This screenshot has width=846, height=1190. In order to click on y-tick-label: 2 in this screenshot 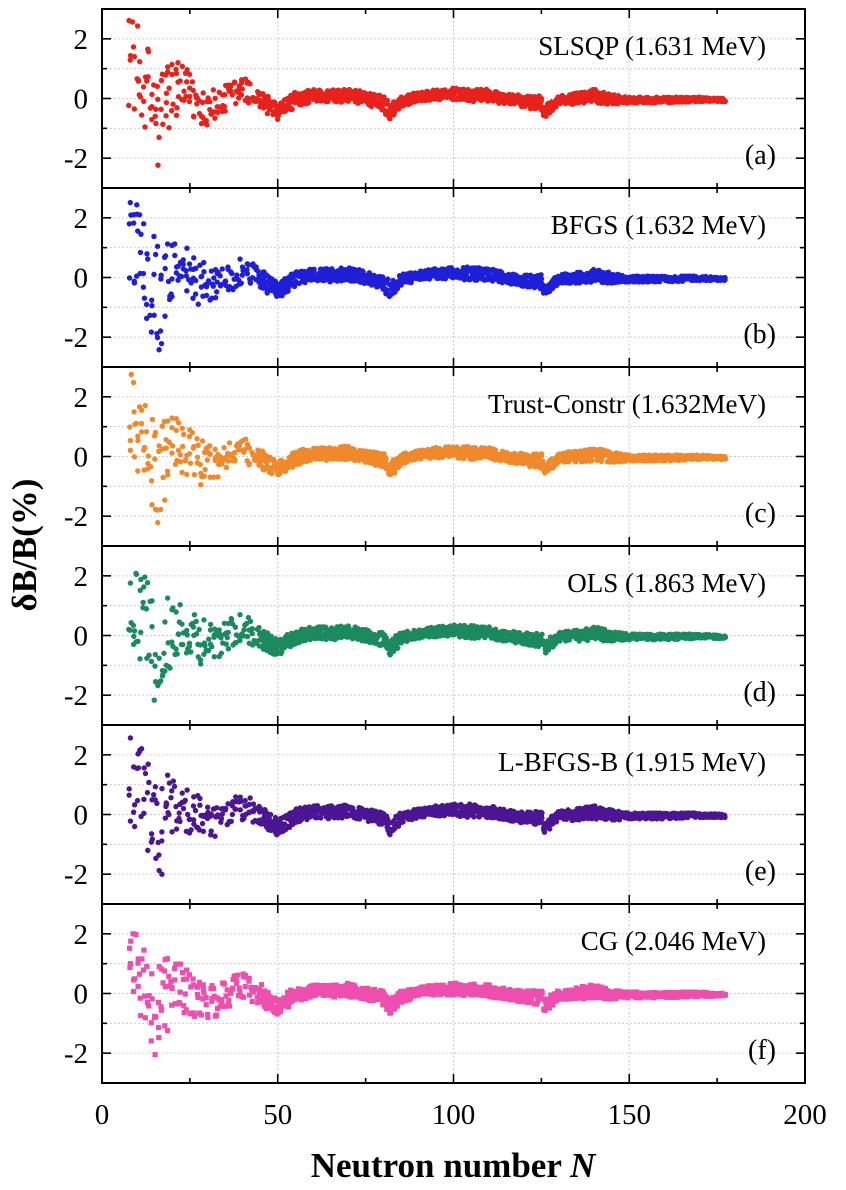, I will do `click(81, 40)`.